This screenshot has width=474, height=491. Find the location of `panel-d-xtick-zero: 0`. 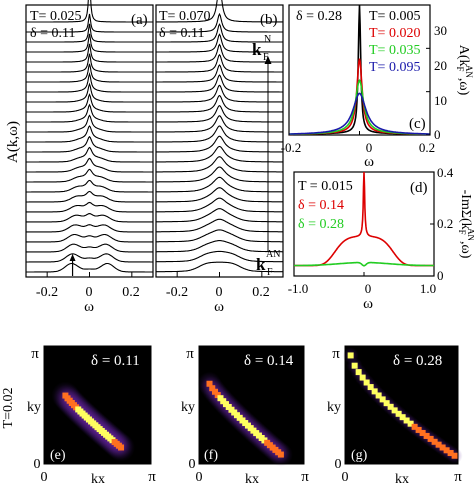

panel-d-xtick-zero: 0 is located at coordinates (368, 288).